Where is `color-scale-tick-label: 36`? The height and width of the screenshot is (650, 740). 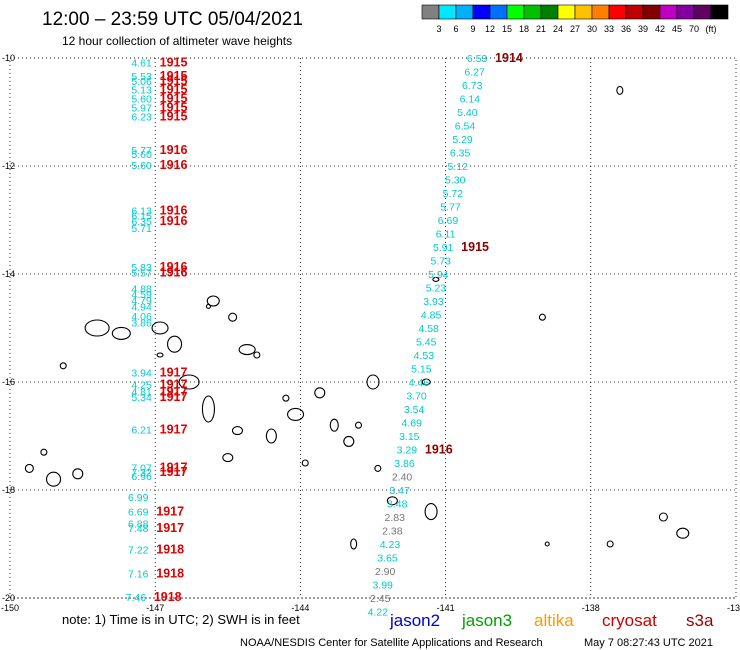 color-scale-tick-label: 36 is located at coordinates (626, 29).